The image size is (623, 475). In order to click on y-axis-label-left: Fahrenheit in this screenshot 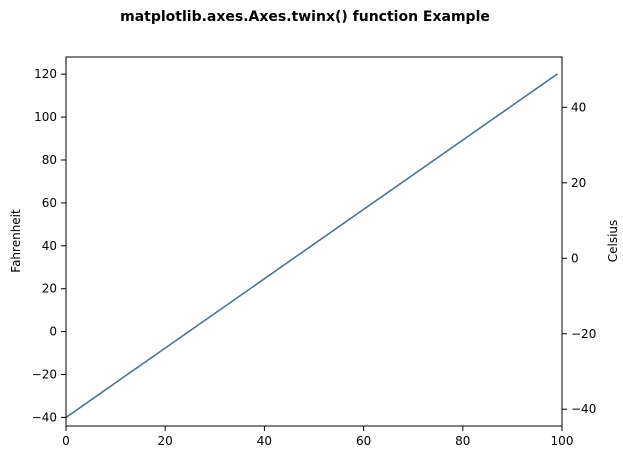, I will do `click(16, 241)`.